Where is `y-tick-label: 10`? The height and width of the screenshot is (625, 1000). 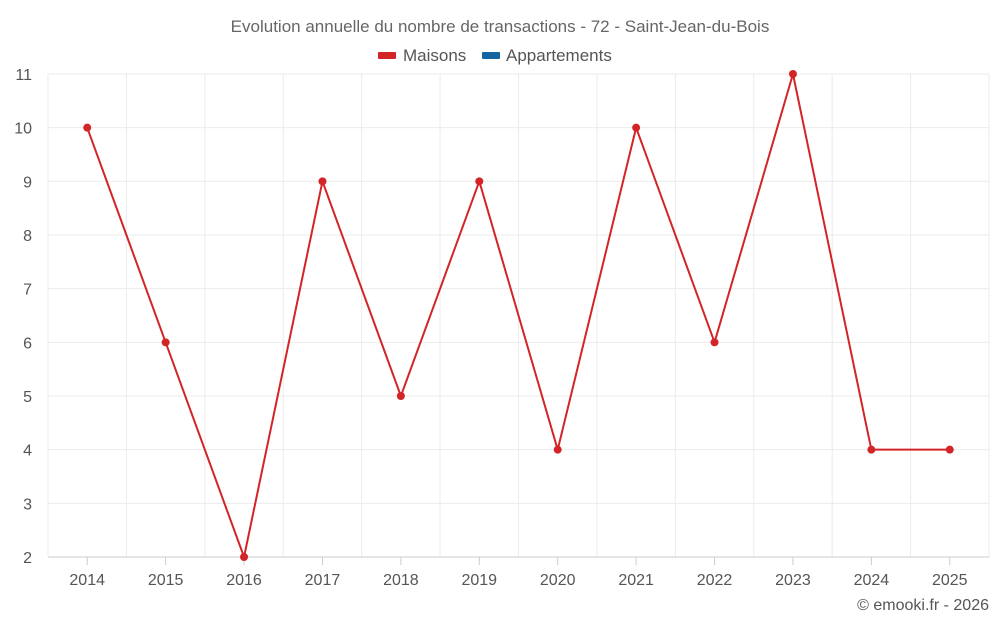 y-tick-label: 10 is located at coordinates (23, 129).